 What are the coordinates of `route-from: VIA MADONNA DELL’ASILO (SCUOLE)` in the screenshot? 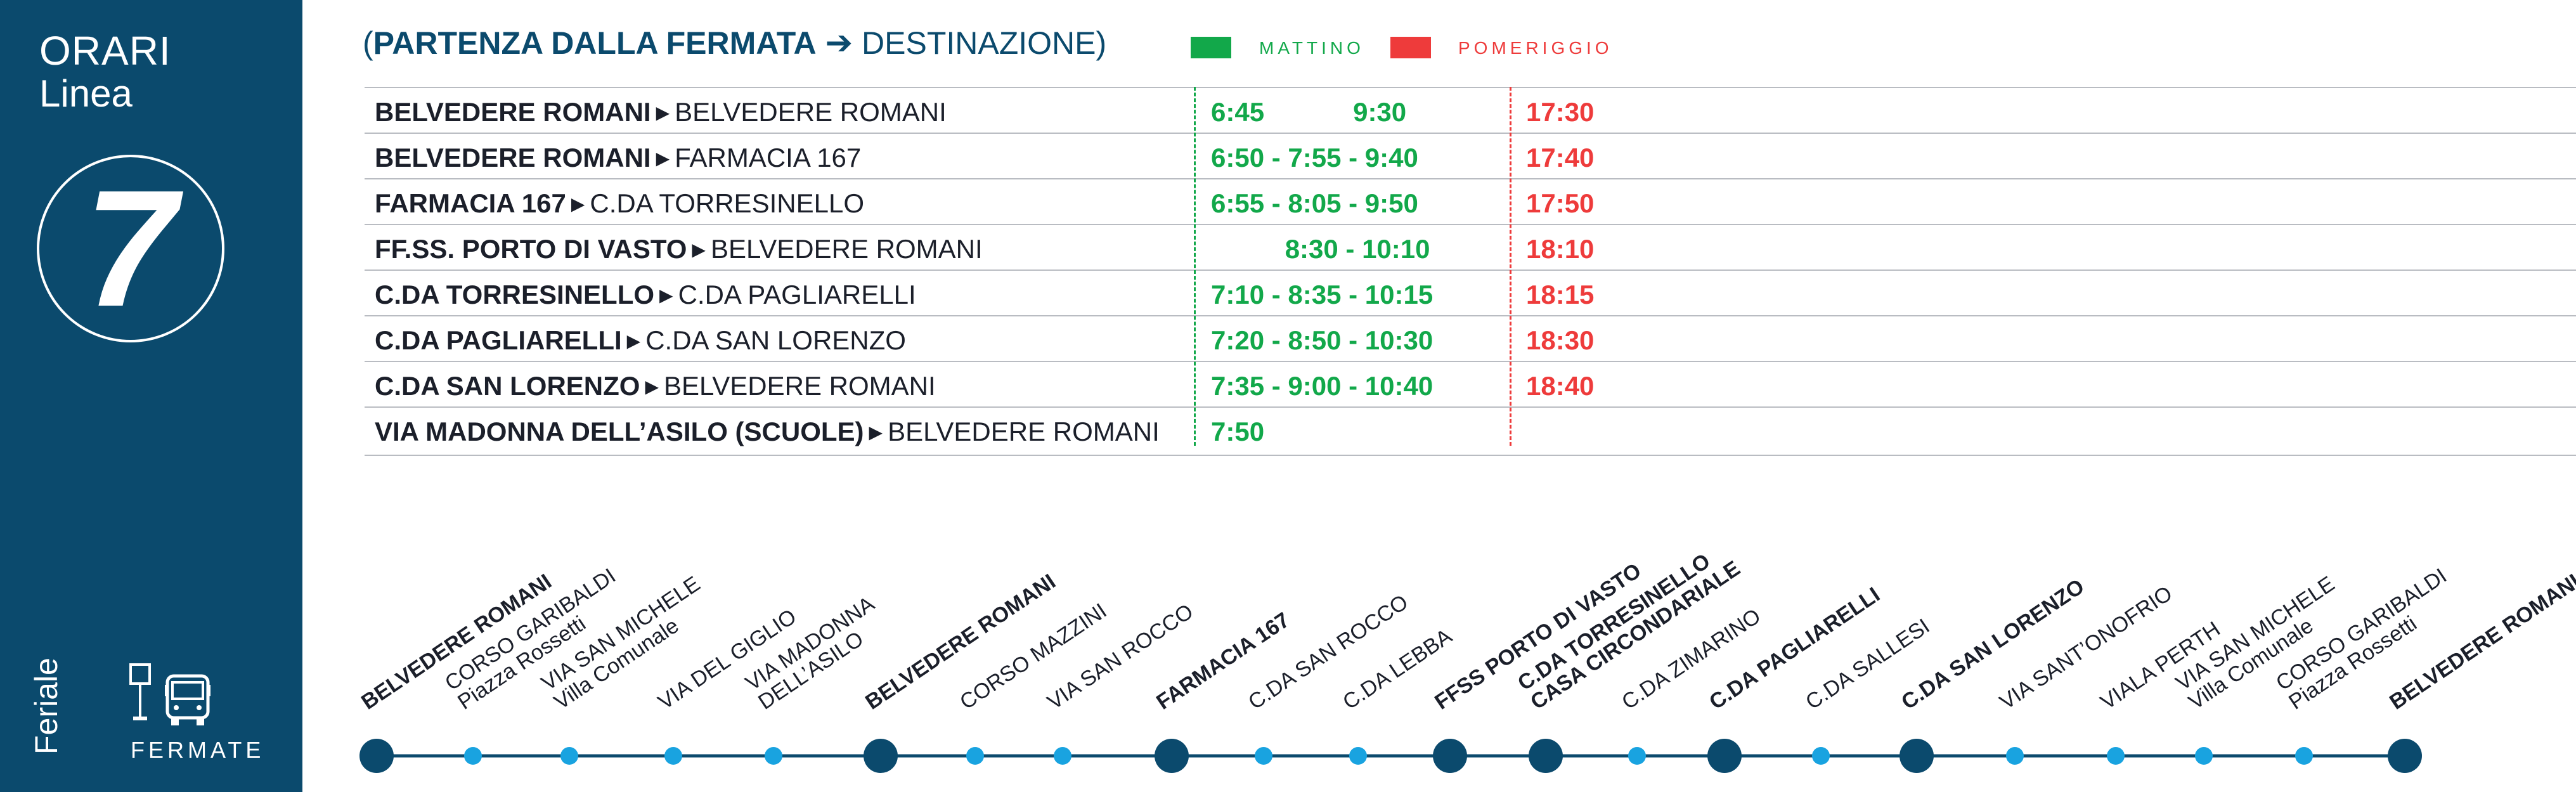 It's located at (619, 431).